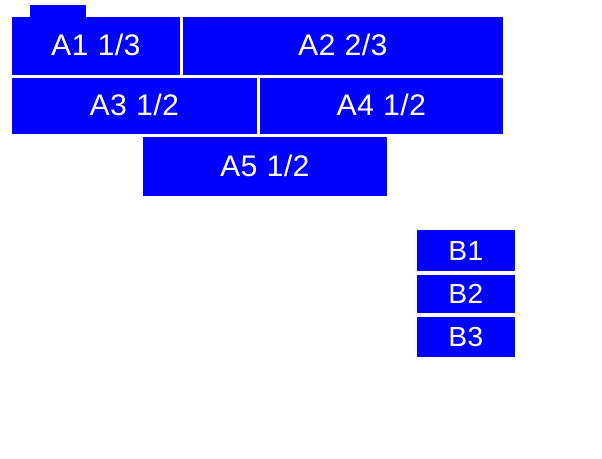 This screenshot has height=459, width=602. I want to click on box-b3: B3, so click(466, 337).